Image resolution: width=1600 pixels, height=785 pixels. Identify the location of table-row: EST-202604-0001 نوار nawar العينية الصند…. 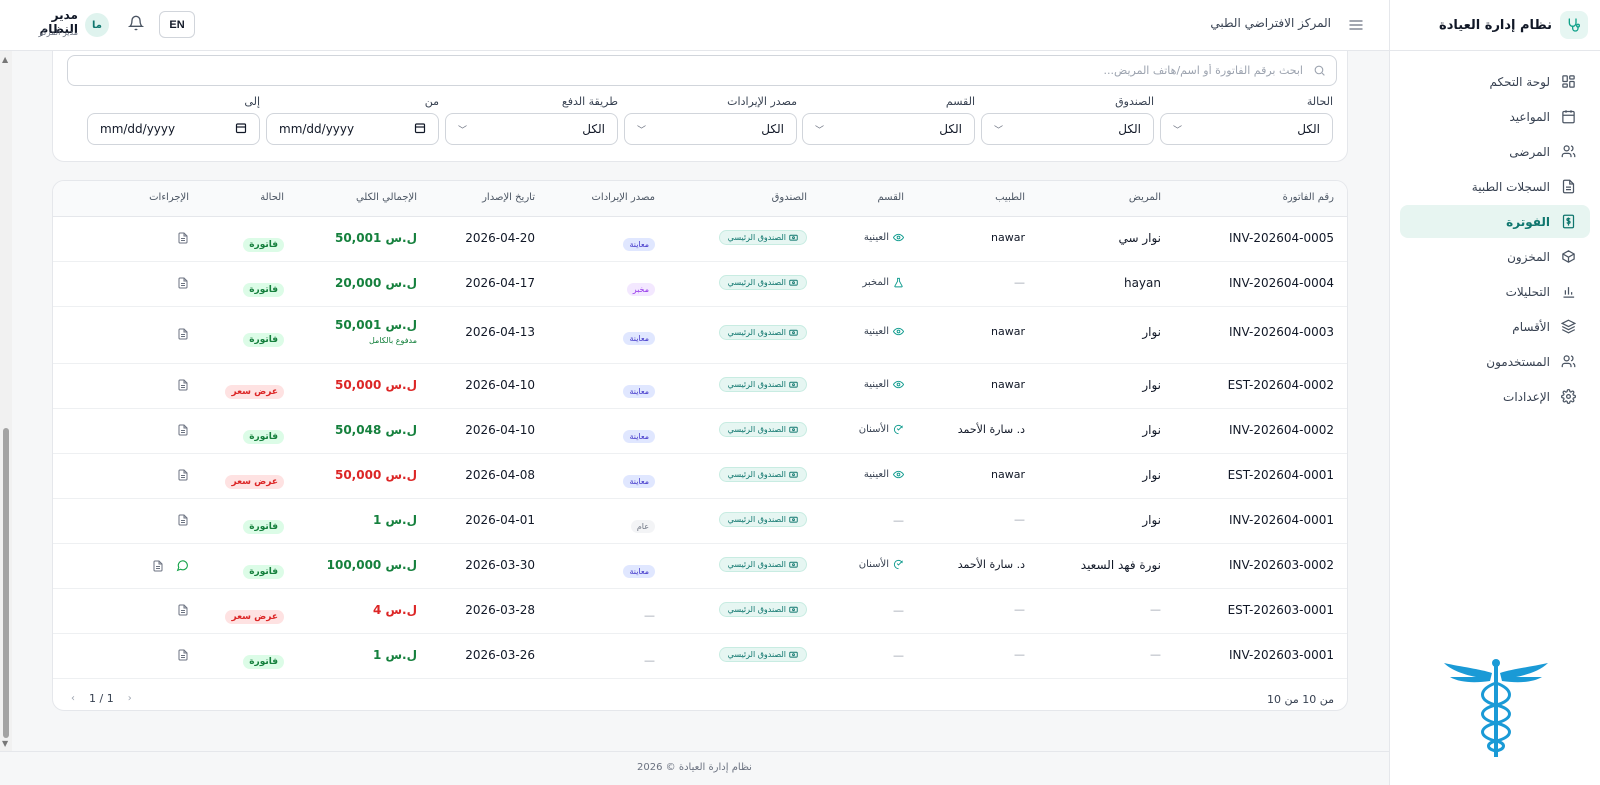
(700, 476).